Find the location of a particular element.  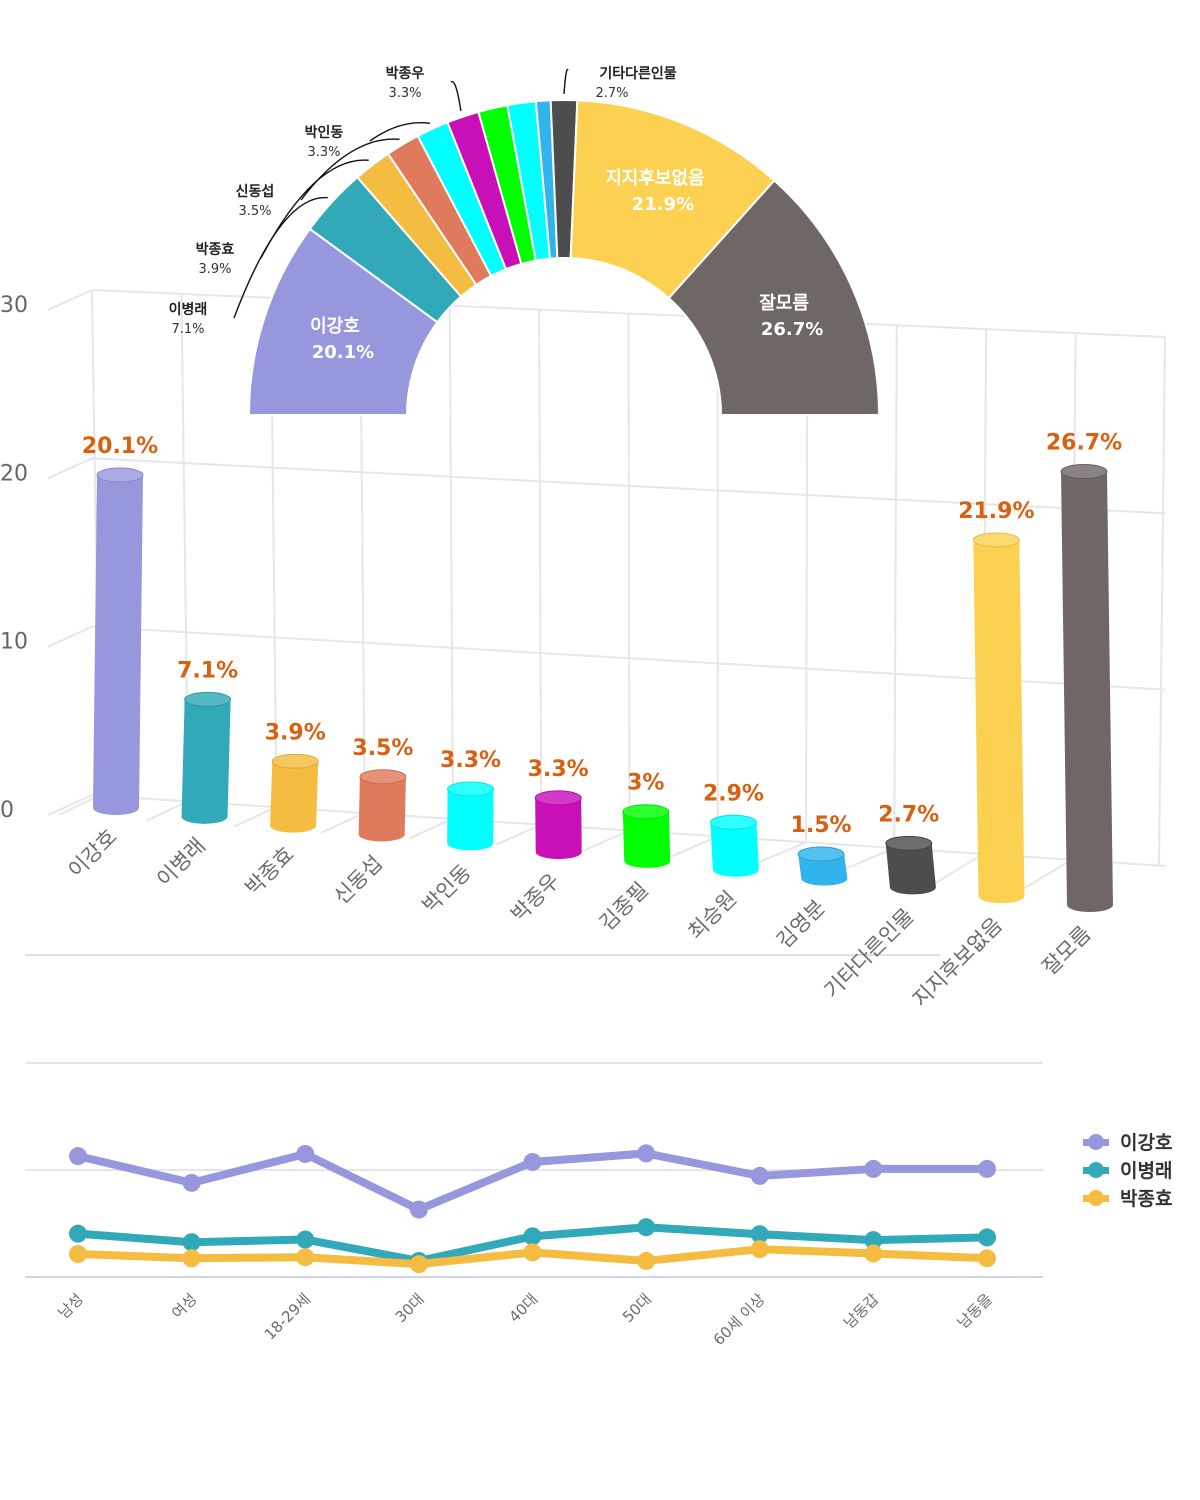

bar-x-tick-label: 기타다른인물 is located at coordinates (869, 953).